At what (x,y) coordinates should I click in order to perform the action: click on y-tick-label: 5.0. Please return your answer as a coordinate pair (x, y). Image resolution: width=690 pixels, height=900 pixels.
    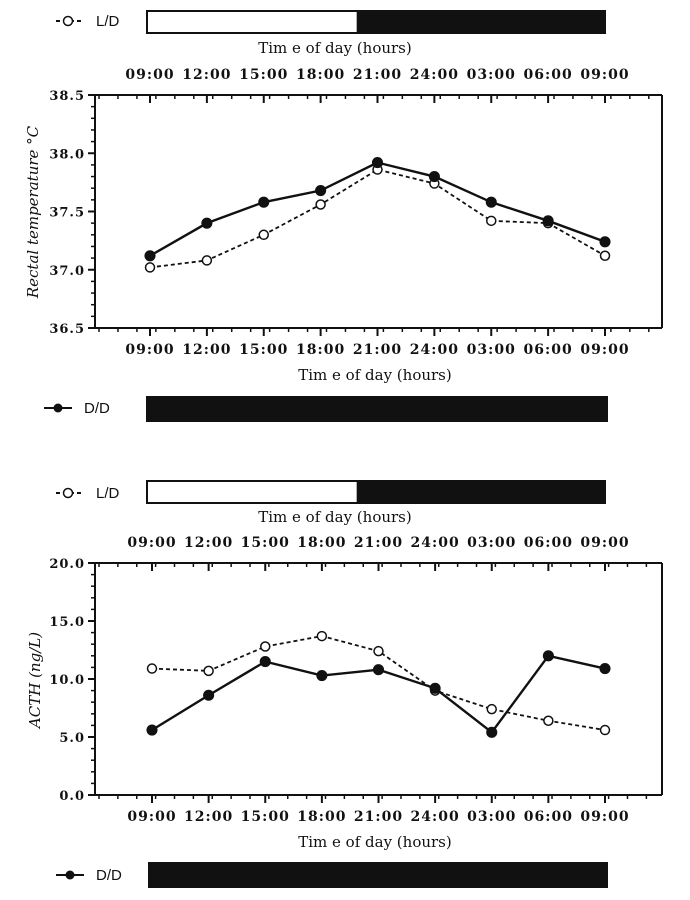
    Looking at the image, I should click on (72, 738).